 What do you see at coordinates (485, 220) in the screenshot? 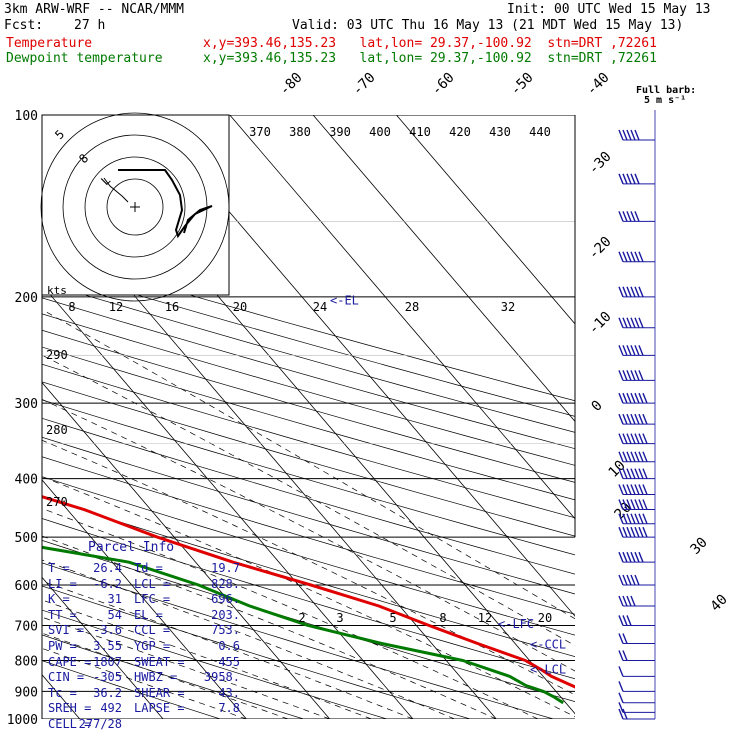
I see `isotherm-line` at bounding box center [485, 220].